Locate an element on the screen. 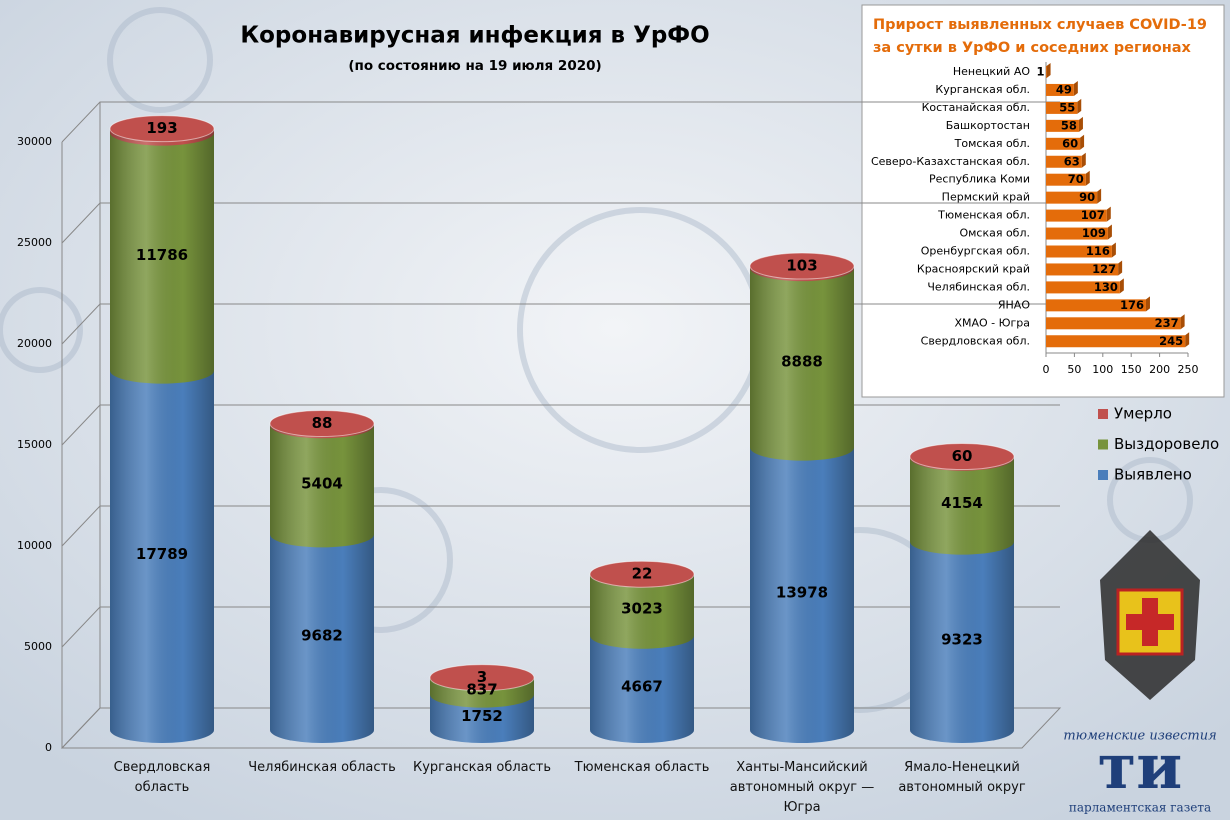 The width and height of the screenshot is (1230, 820). y-tick-label: 5000 is located at coordinates (38, 646).